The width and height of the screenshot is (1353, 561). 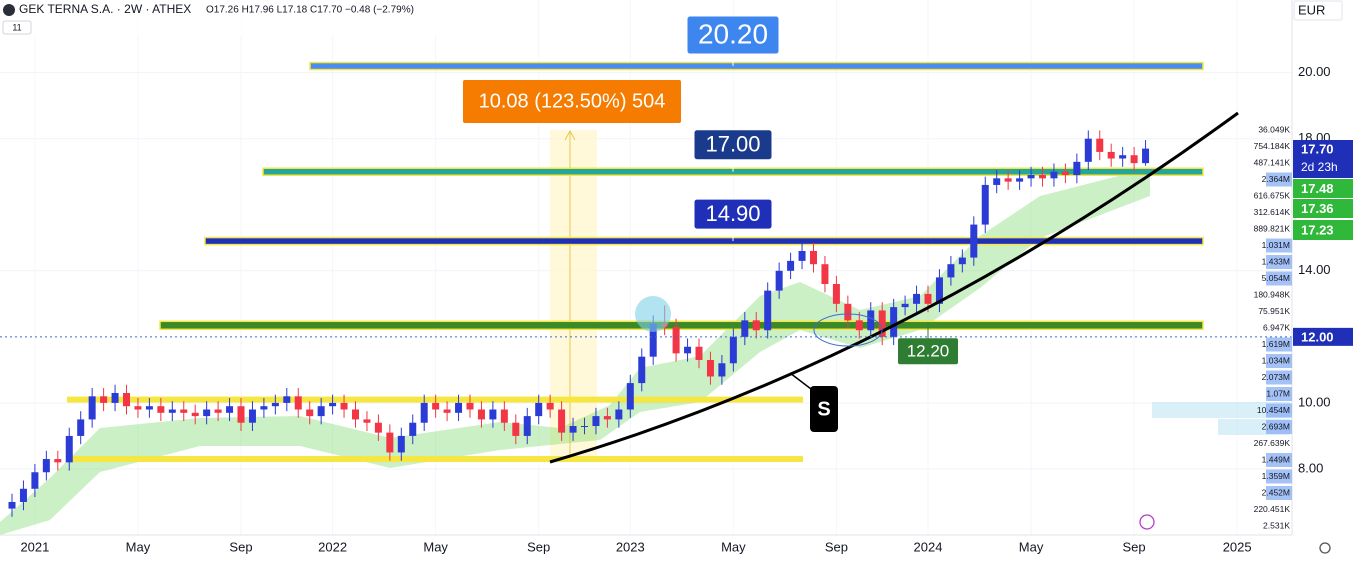 I want to click on level-label: 17.00, so click(x=732, y=144).